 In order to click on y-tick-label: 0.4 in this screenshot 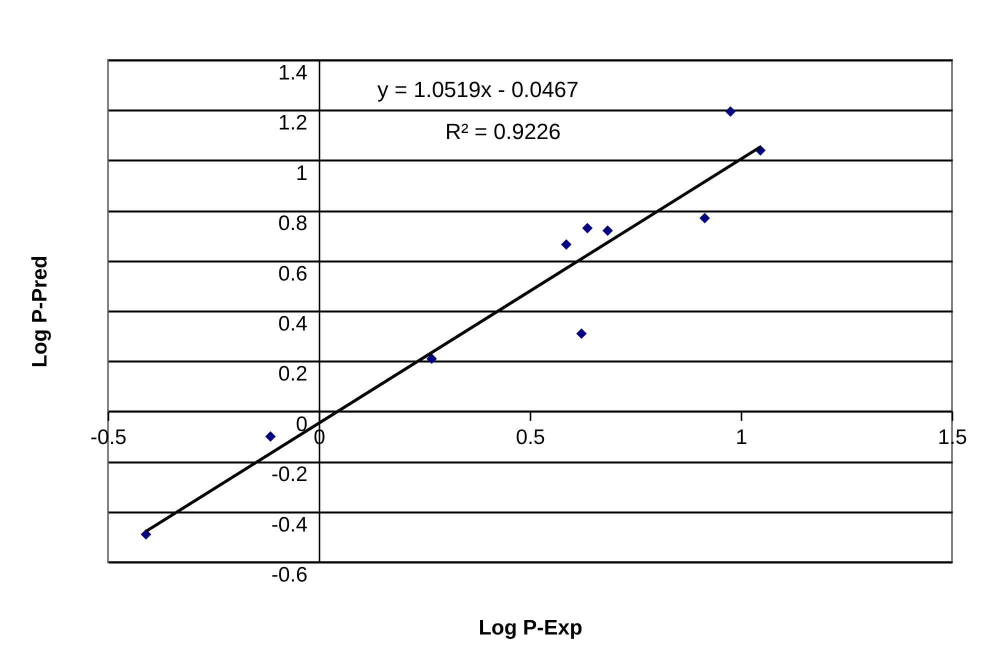, I will do `click(293, 324)`.